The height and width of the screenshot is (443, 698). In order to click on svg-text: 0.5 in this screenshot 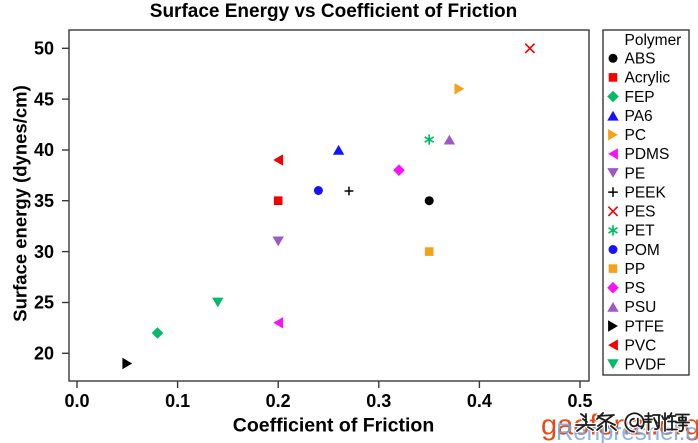, I will do `click(579, 401)`.